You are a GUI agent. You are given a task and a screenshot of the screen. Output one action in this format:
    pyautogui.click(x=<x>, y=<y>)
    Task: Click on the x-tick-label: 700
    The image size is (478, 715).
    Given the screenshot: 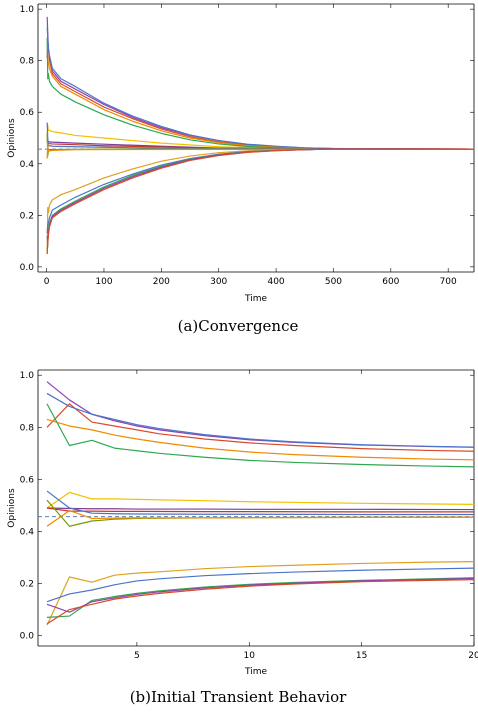 What is the action you would take?
    pyautogui.click(x=448, y=282)
    